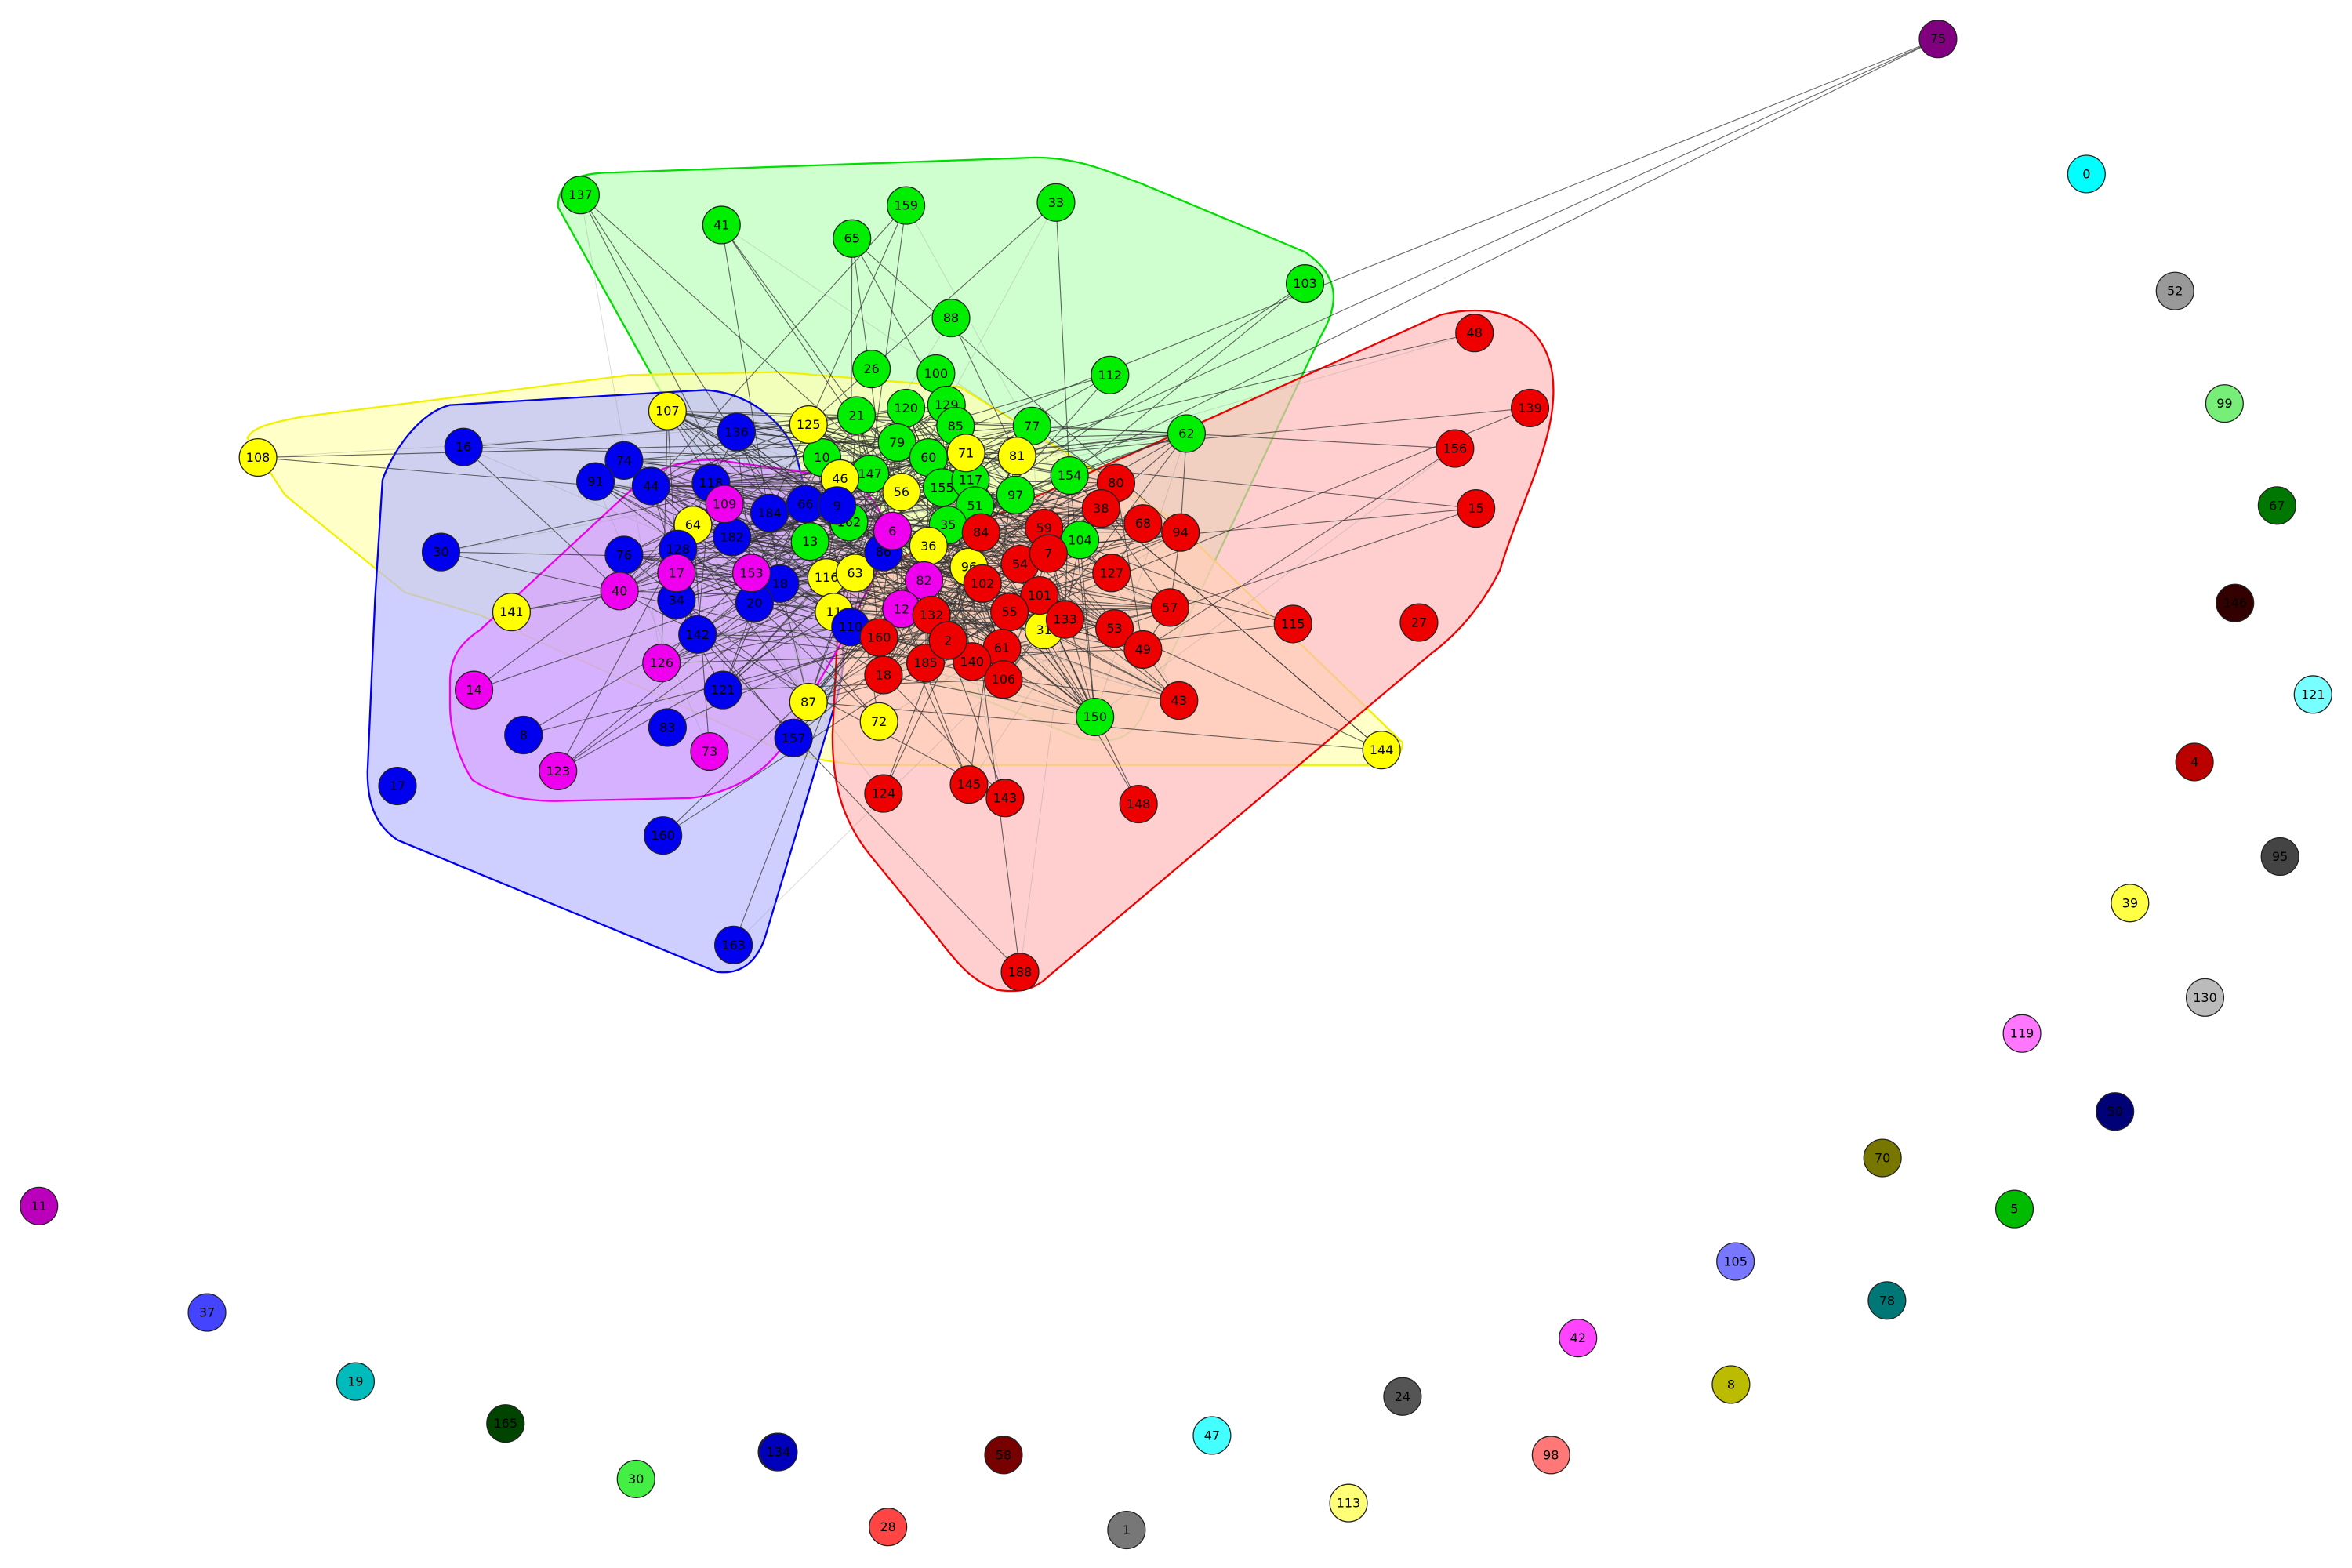 This screenshot has height=1568, width=2352. Describe the element at coordinates (1138, 804) in the screenshot. I see `graph-node: 148` at that location.